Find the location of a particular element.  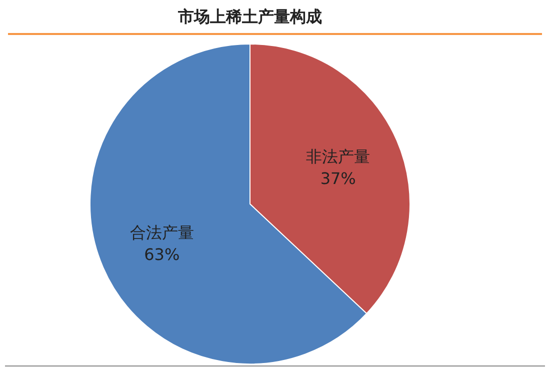

data-label: 63% is located at coordinates (162, 254).